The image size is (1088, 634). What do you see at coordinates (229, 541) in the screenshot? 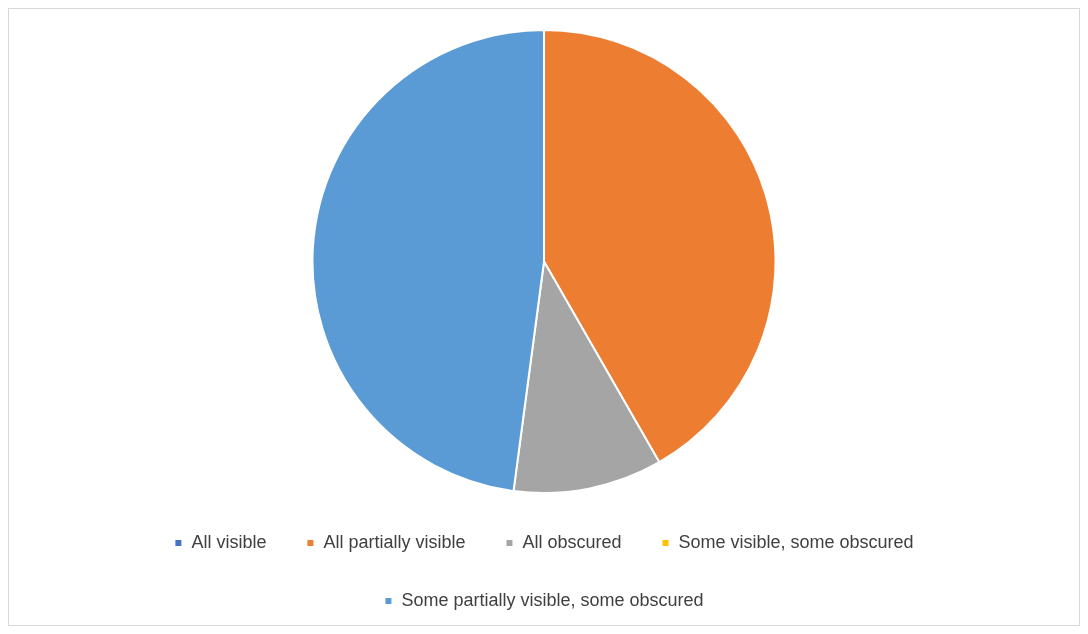
I see `legend-label: All visible` at bounding box center [229, 541].